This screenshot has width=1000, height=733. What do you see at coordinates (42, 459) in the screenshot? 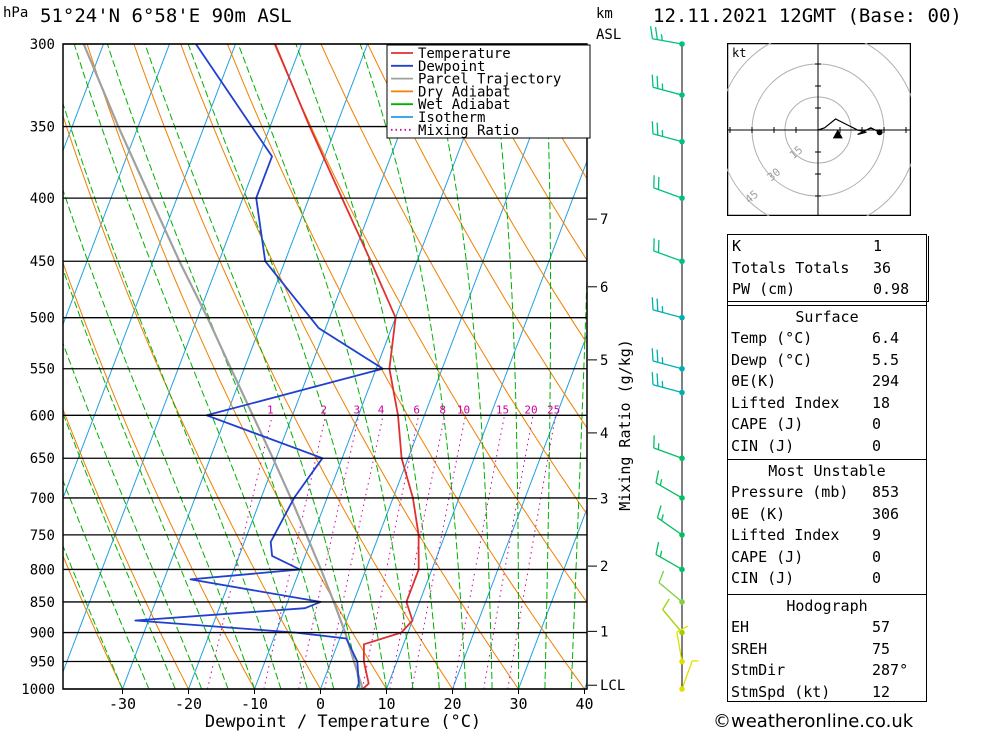
I see `pressure-tick-label: 650` at bounding box center [42, 459].